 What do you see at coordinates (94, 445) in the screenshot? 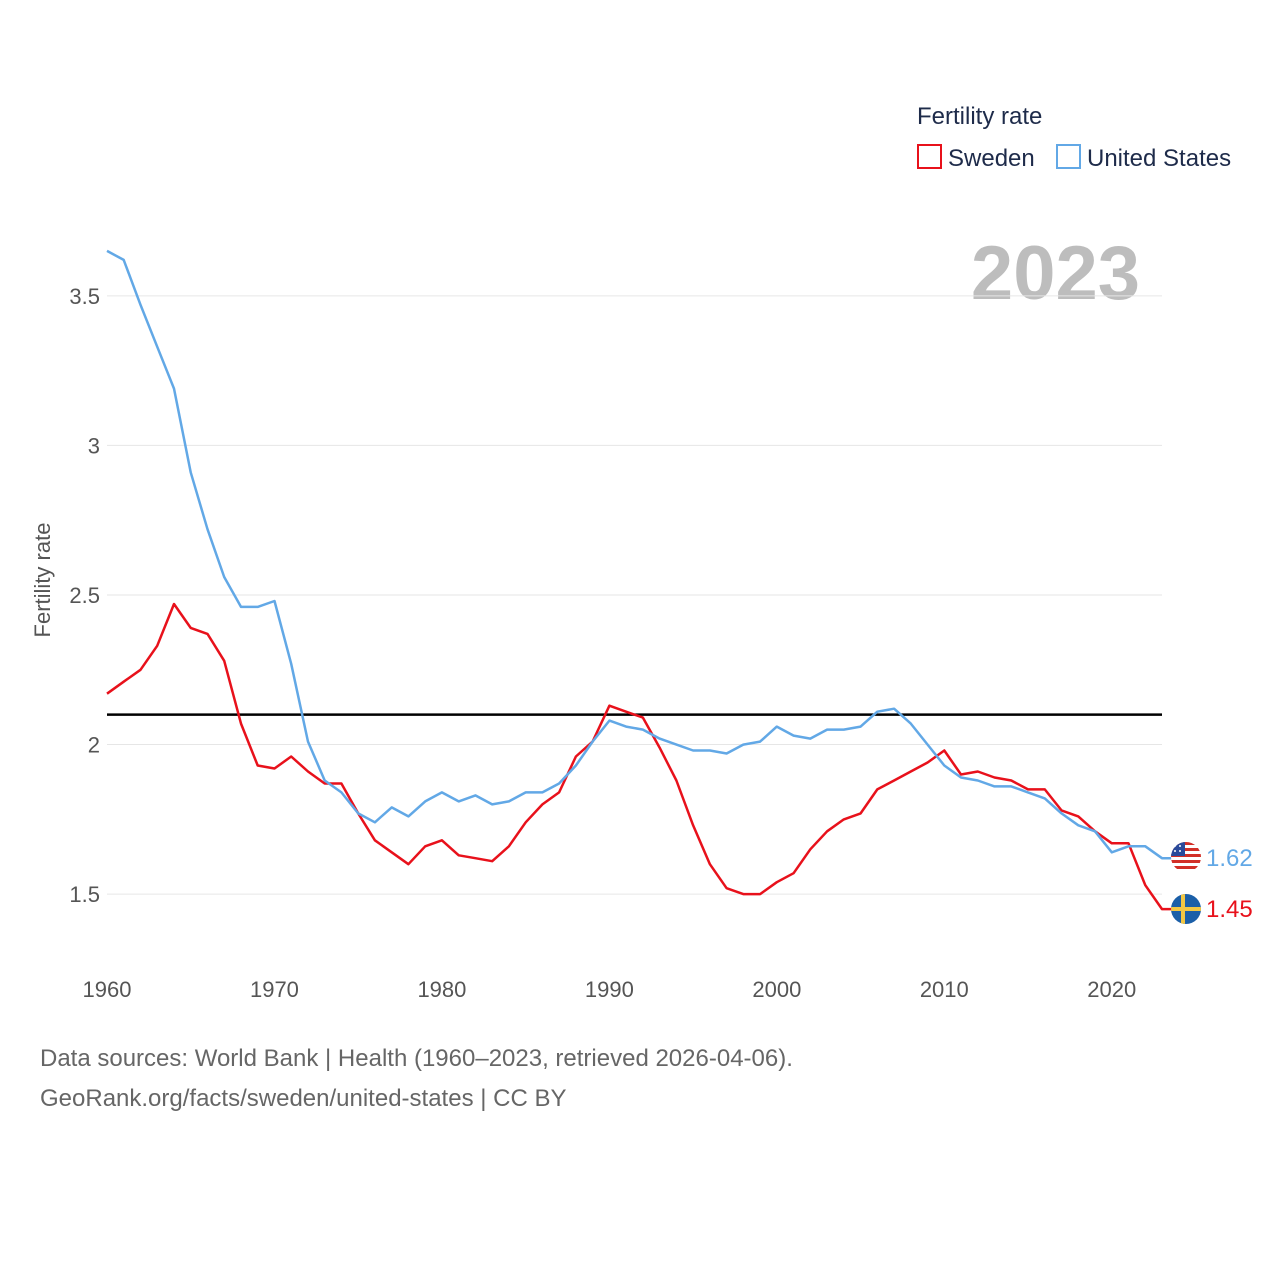
I see `y-tick-3: 3` at bounding box center [94, 445].